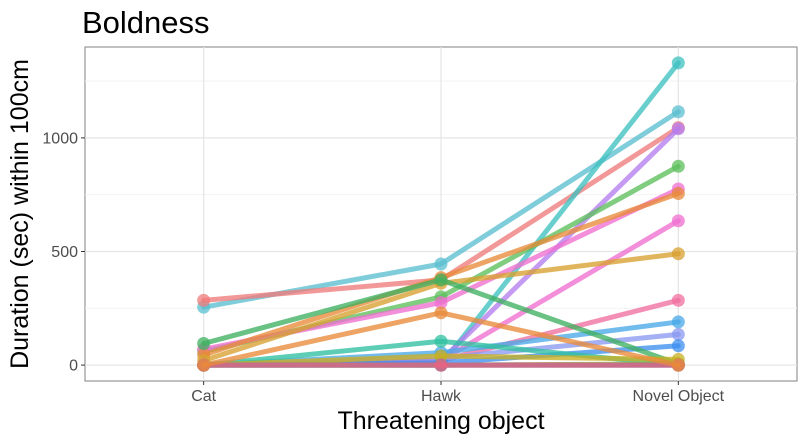 The width and height of the screenshot is (806, 441). What do you see at coordinates (60, 138) in the screenshot?
I see `y-tick-label: 1000` at bounding box center [60, 138].